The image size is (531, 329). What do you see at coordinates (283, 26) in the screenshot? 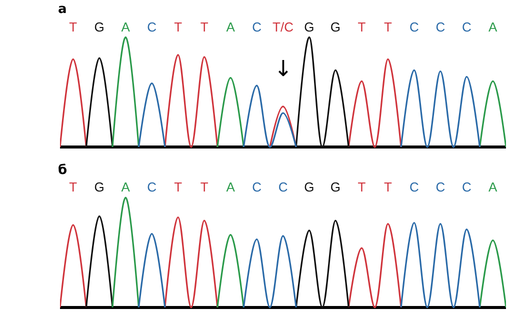
I see `x-tick-label: T/C` at bounding box center [283, 26].